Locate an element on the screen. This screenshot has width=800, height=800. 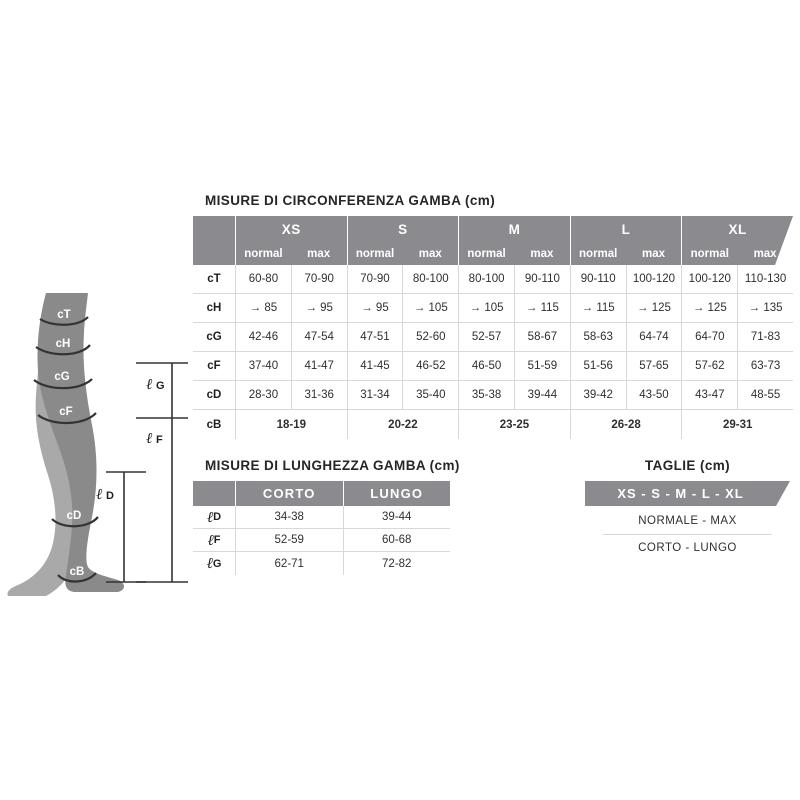
cell-cD-6: 39-42 is located at coordinates (597, 395).